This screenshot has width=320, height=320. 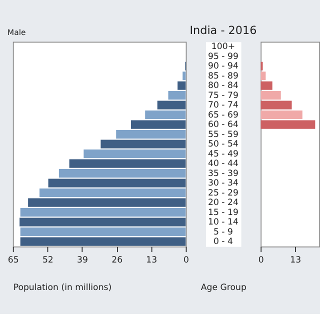 I want to click on y-tick-label: 95 - 99, so click(x=223, y=57).